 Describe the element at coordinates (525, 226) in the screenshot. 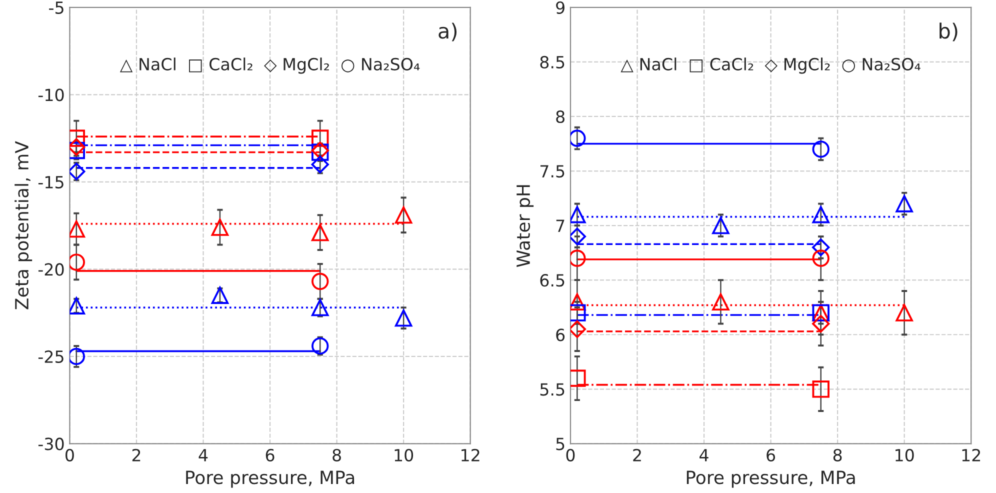

I see `y-axis-title: Water pH` at that location.